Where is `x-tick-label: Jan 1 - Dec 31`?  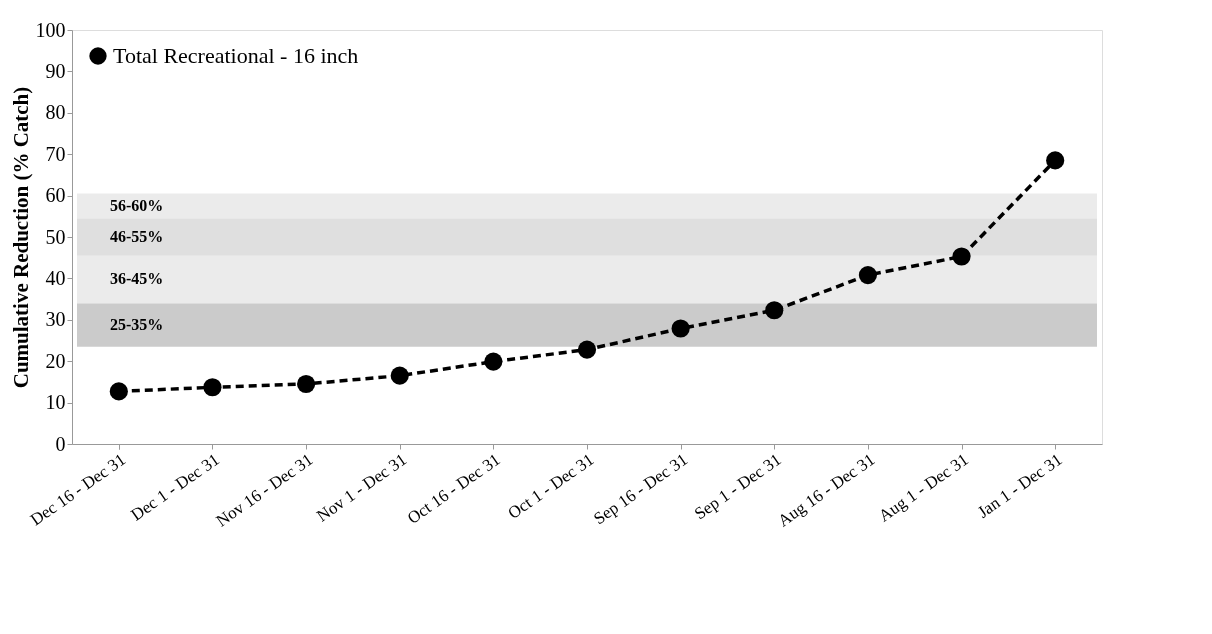 x-tick-label: Jan 1 - Dec 31 is located at coordinates (1020, 485).